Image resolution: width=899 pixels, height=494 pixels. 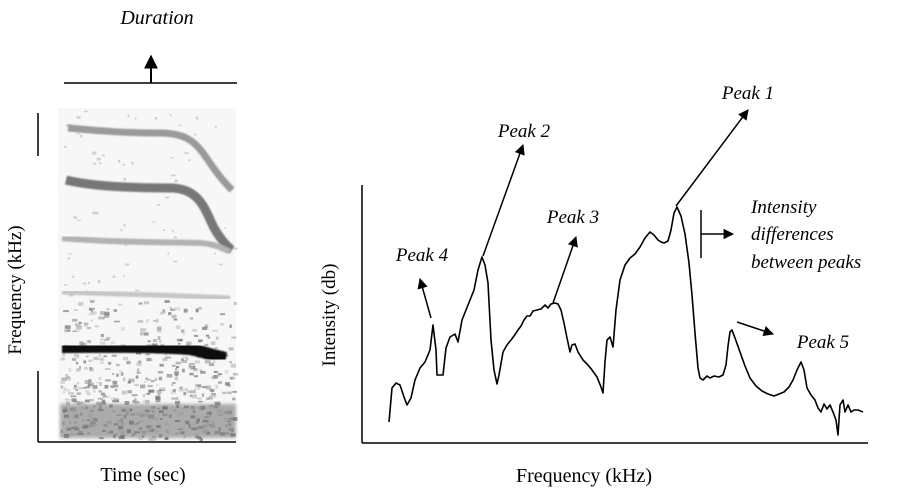 I want to click on spectrogram-y-axis-label: Frequency (kHz), so click(x=15, y=289).